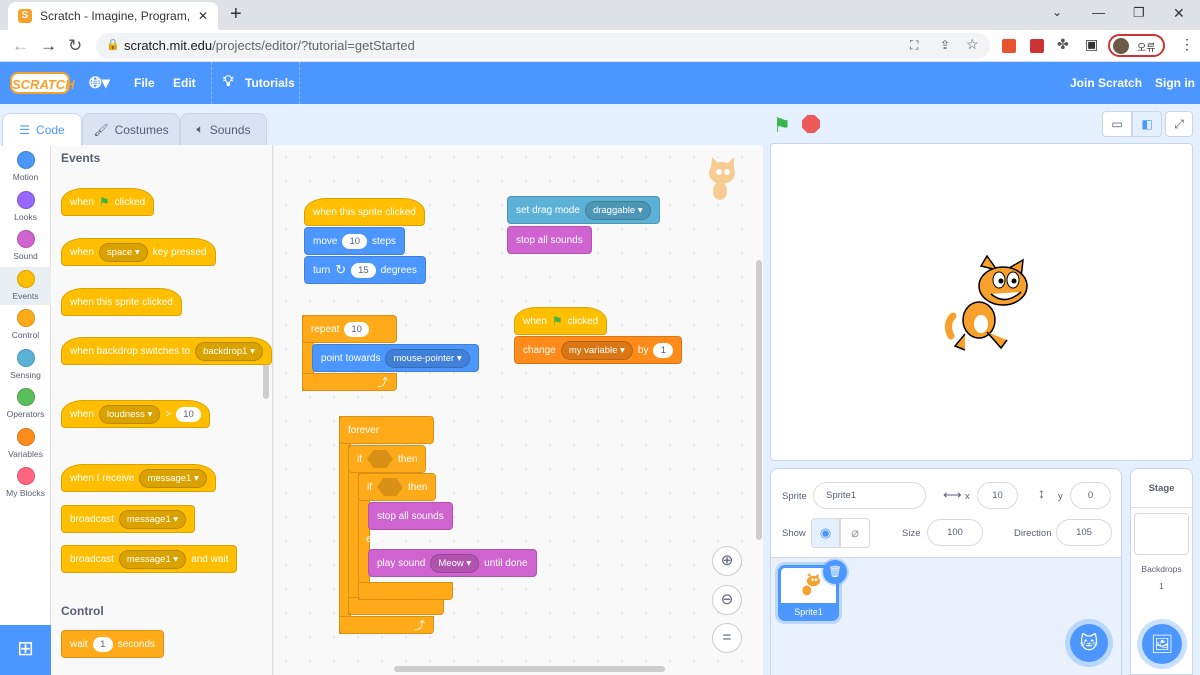 The image size is (1200, 675). I want to click on tab-costumes: 🖌︎ Costumes, so click(131, 129).